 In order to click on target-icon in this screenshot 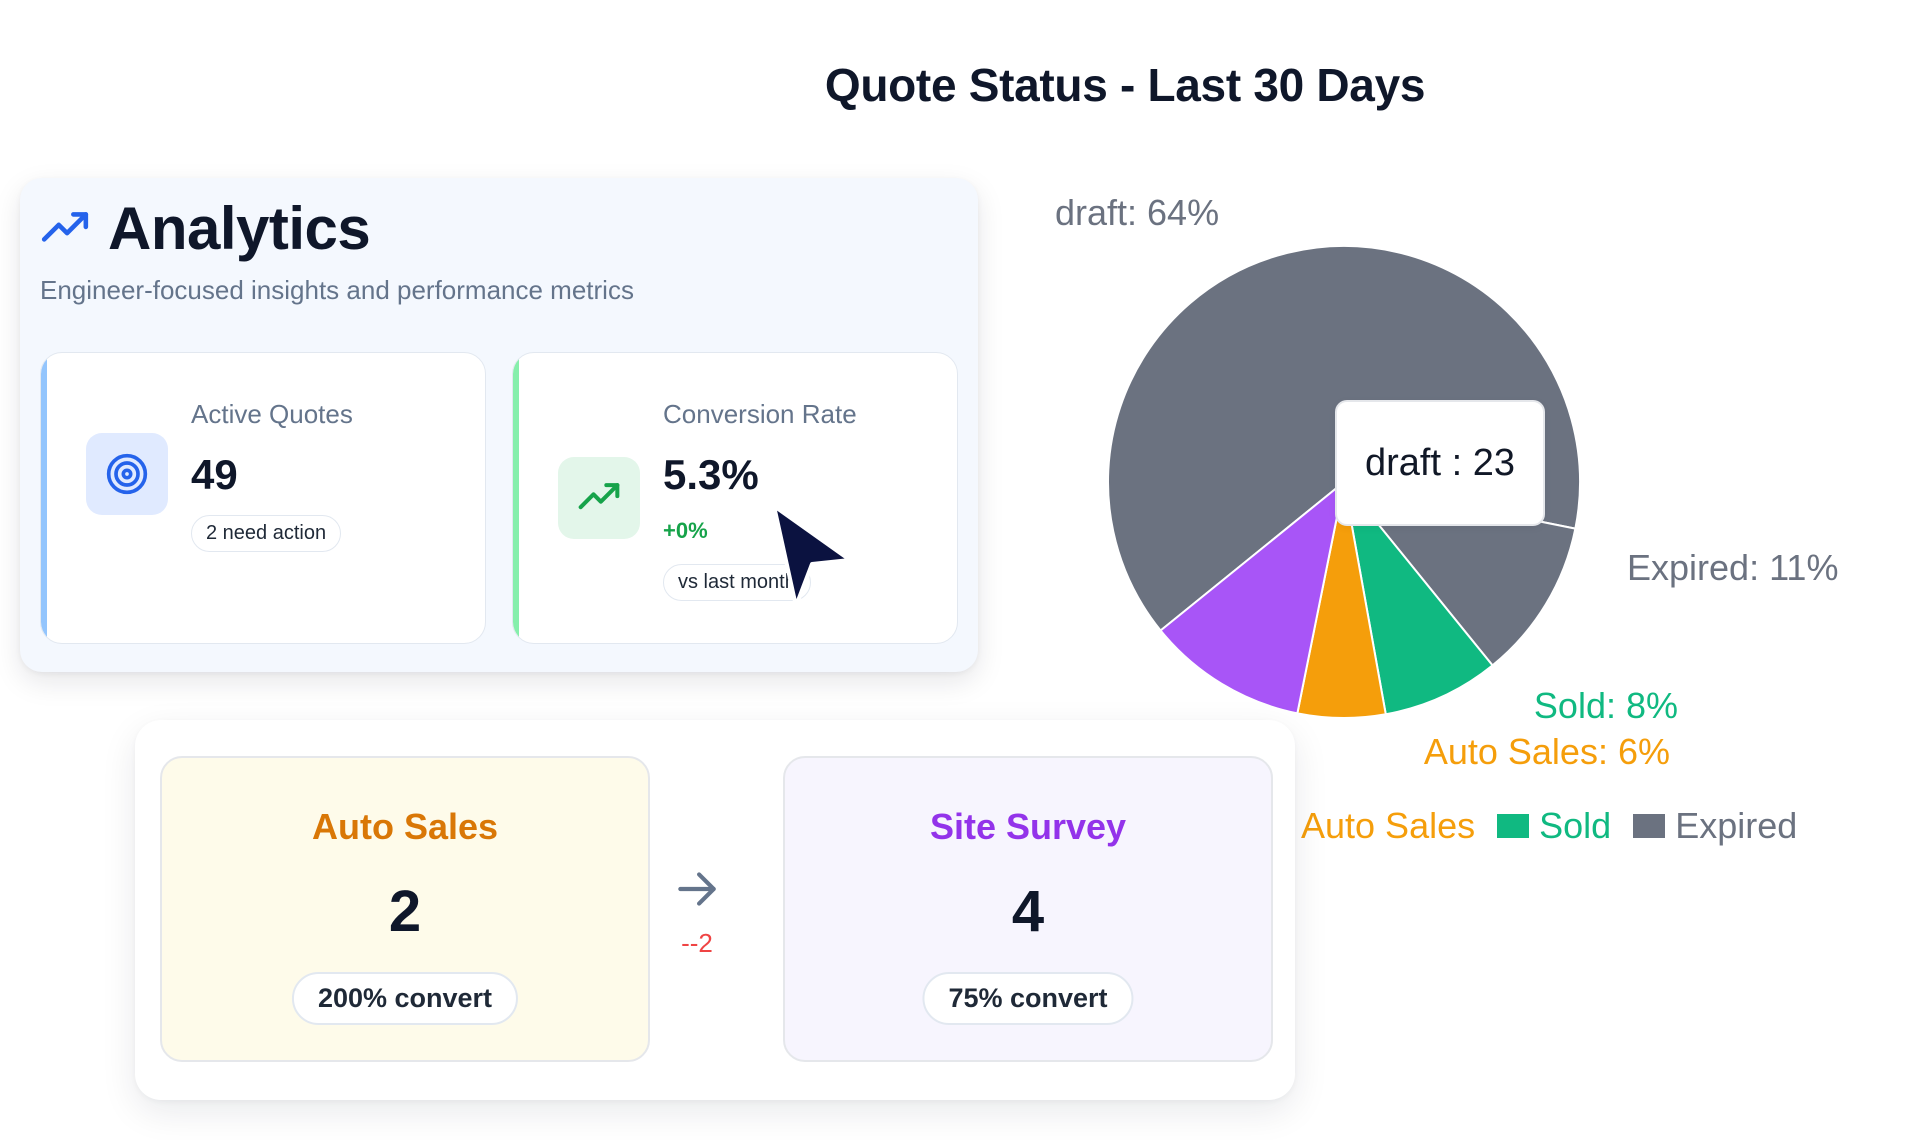, I will do `click(127, 474)`.